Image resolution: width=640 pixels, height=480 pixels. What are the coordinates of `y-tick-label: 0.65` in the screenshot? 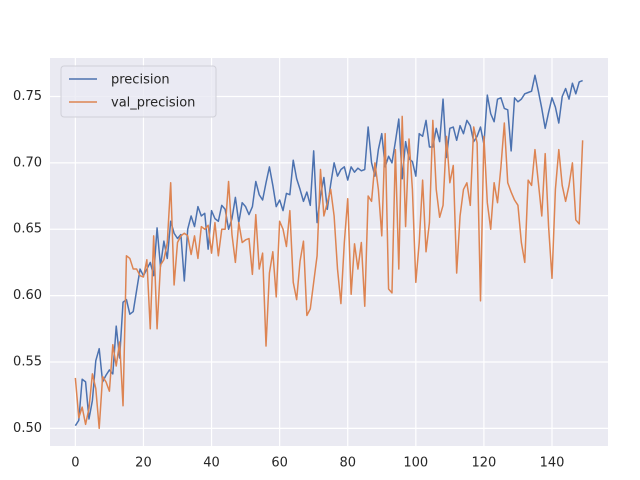 It's located at (27, 229).